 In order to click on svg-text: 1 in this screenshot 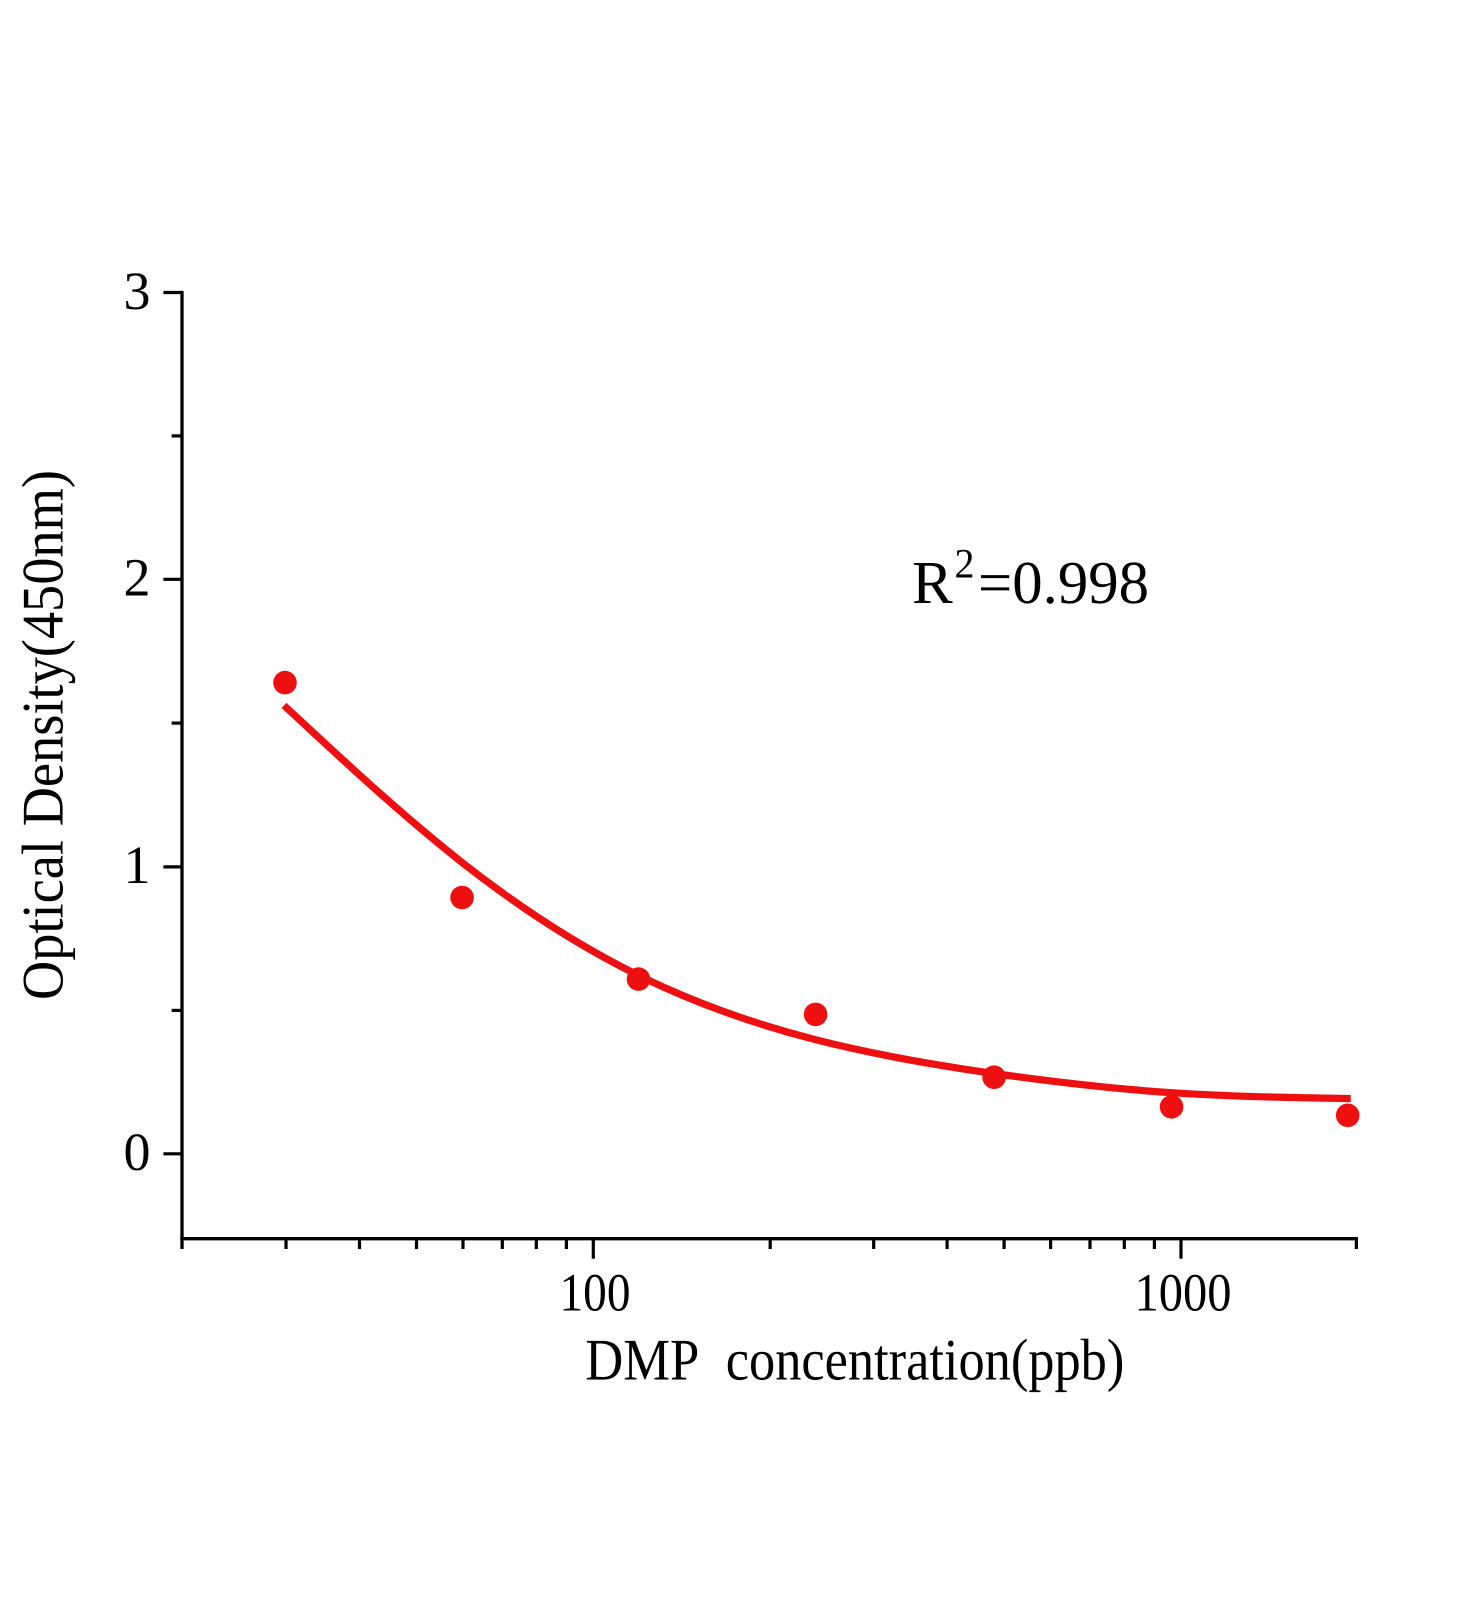, I will do `click(137, 865)`.